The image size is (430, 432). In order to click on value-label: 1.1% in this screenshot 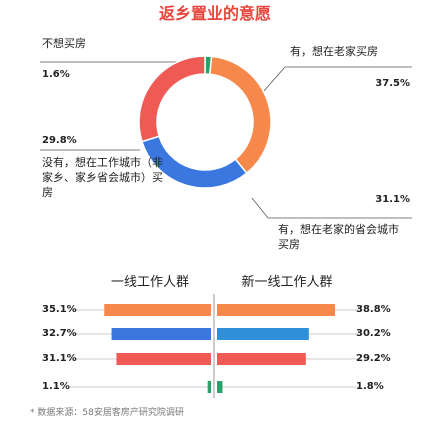, I will do `click(56, 386)`.